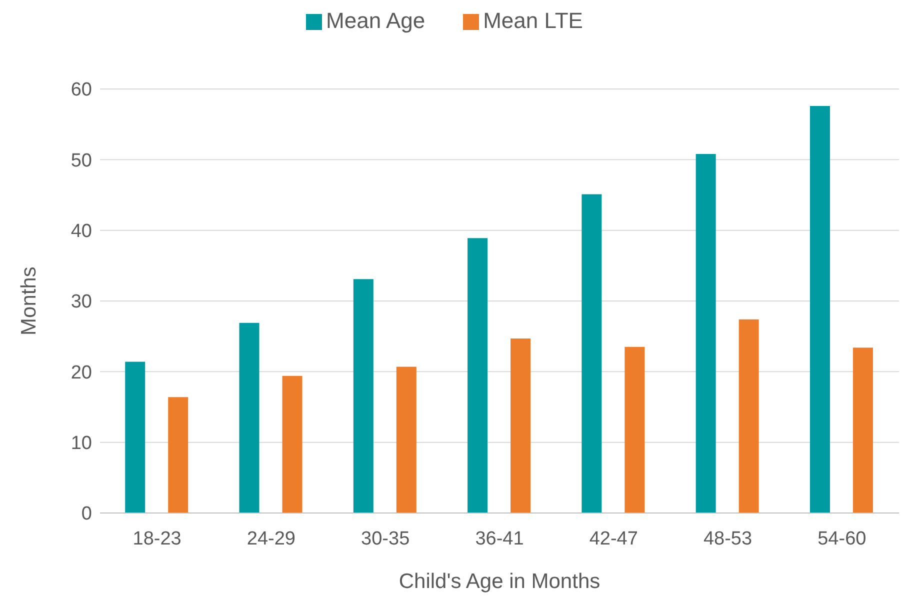 This screenshot has width=907, height=606. I want to click on x-tick-label: 54-60, so click(842, 539).